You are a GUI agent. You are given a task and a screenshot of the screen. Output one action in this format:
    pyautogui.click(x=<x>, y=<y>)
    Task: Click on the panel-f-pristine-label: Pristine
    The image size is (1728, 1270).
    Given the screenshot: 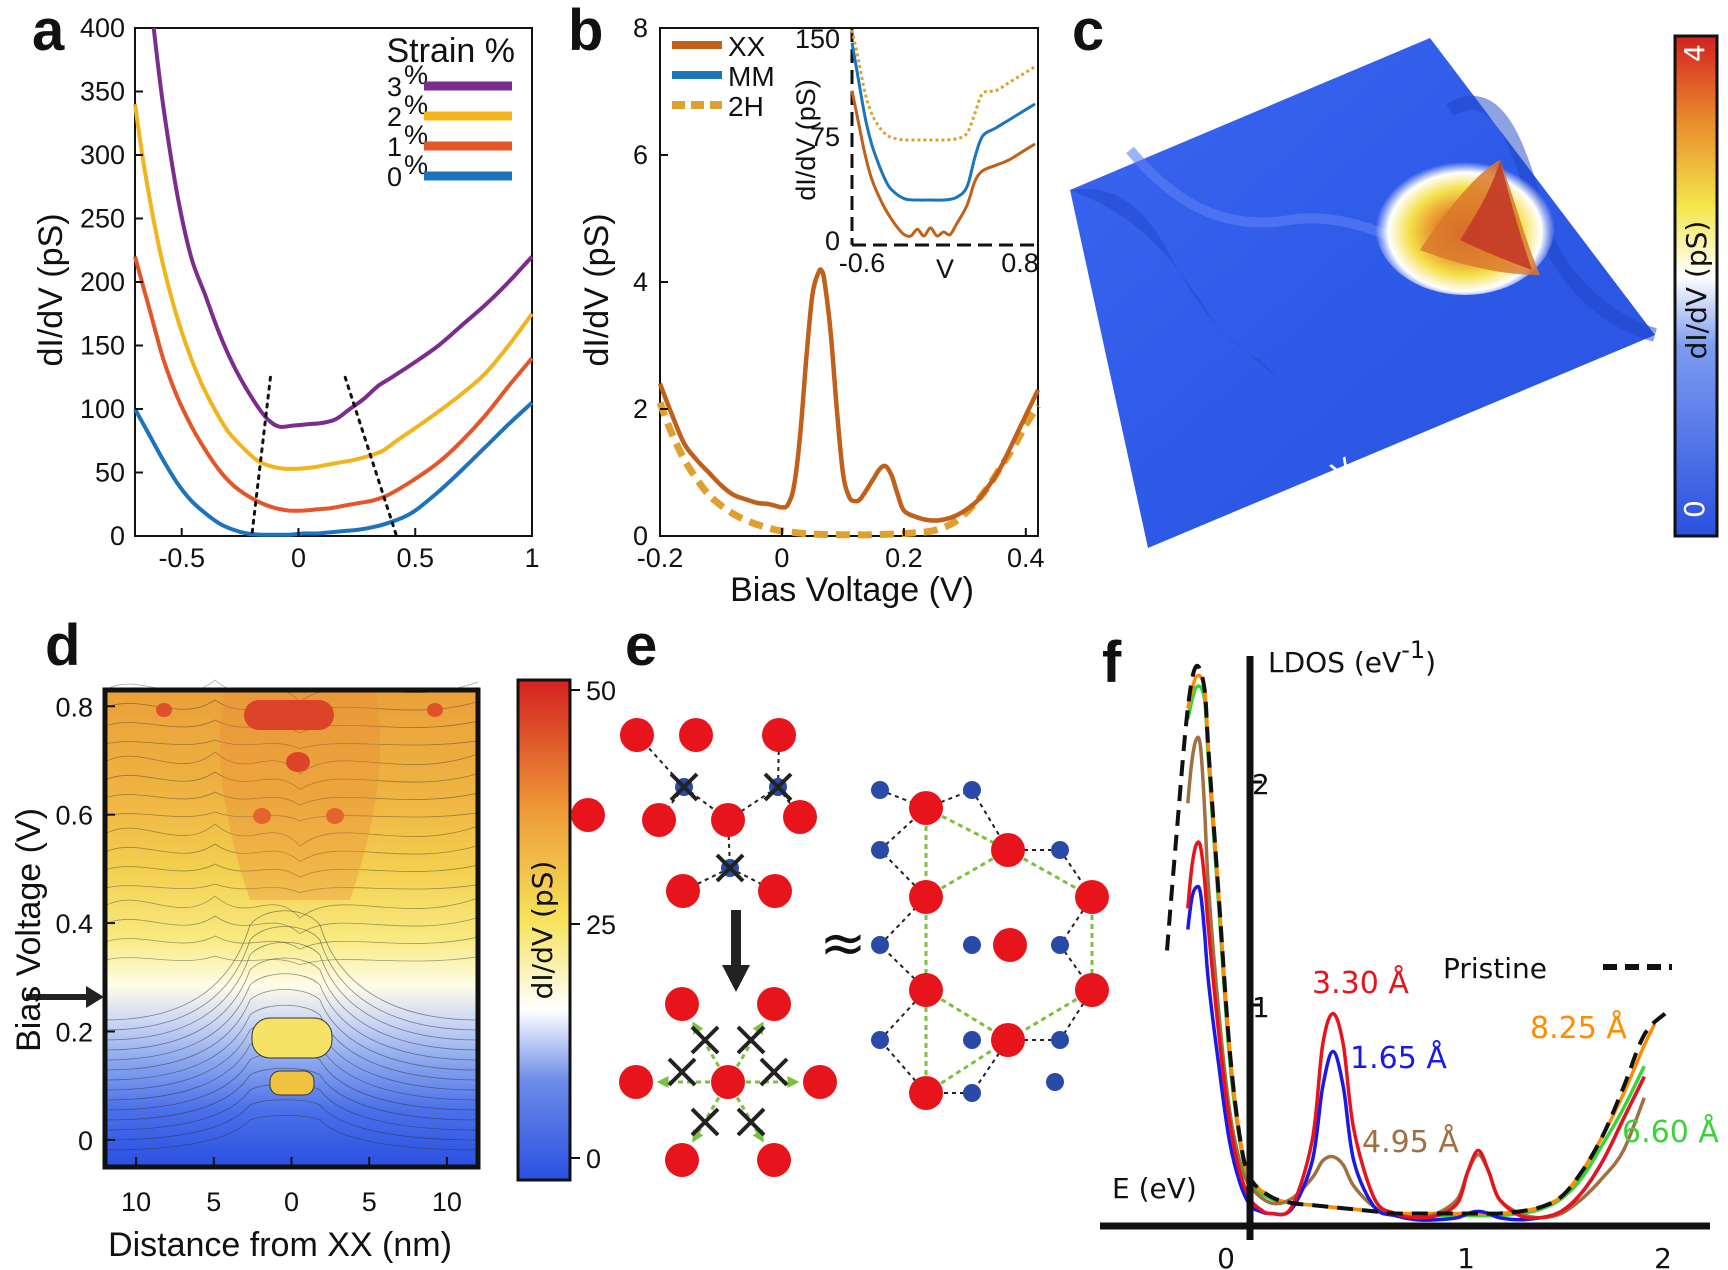 What is the action you would take?
    pyautogui.click(x=1495, y=968)
    